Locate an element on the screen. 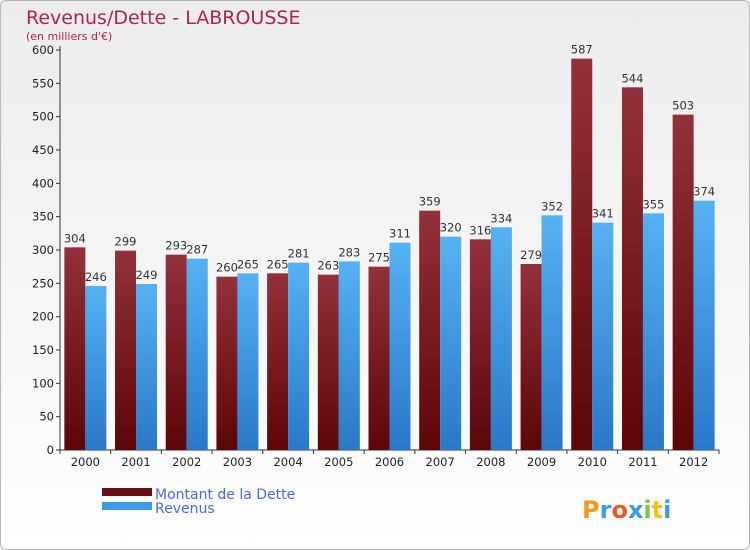 Image resolution: width=750 pixels, height=550 pixels. data-label: 249 is located at coordinates (147, 275).